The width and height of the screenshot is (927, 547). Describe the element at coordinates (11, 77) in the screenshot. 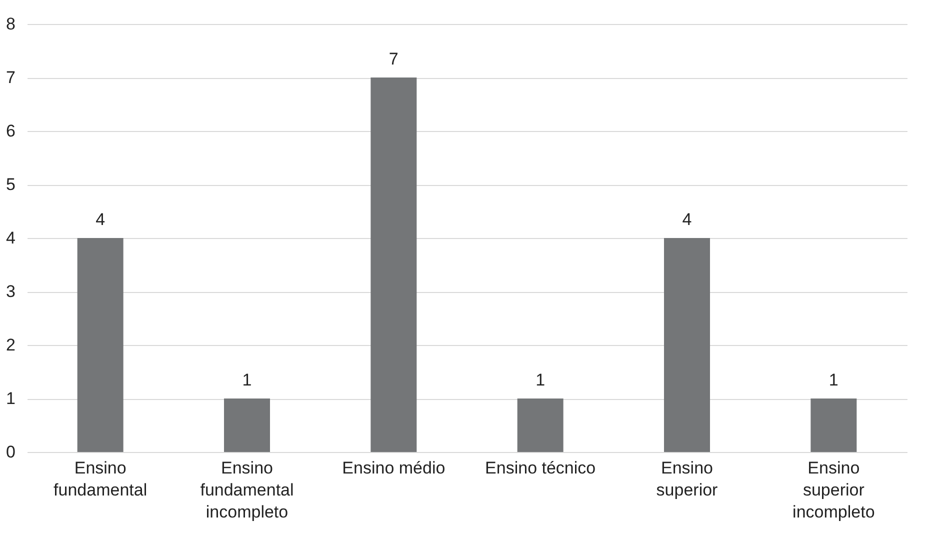

I see `y-tick-label: 7` at that location.